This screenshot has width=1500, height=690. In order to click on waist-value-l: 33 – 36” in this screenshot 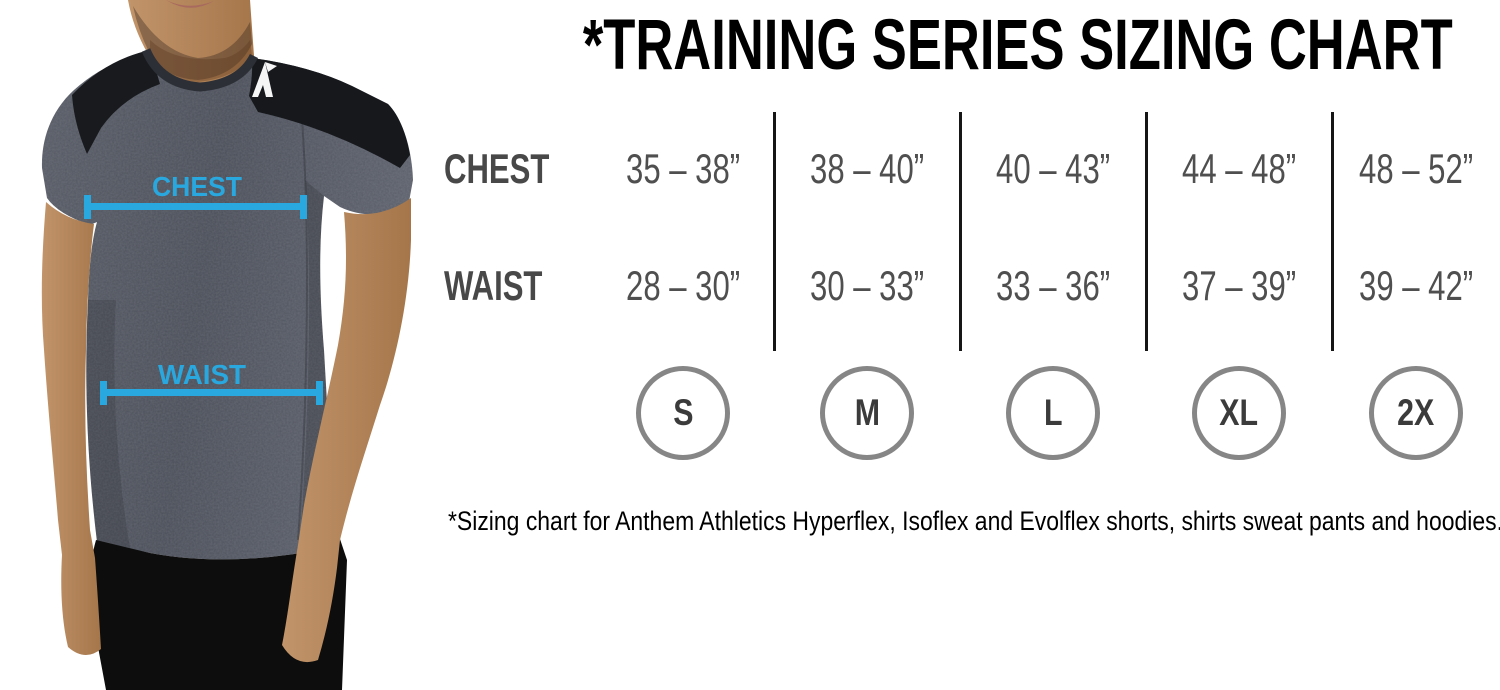, I will do `click(1053, 286)`.